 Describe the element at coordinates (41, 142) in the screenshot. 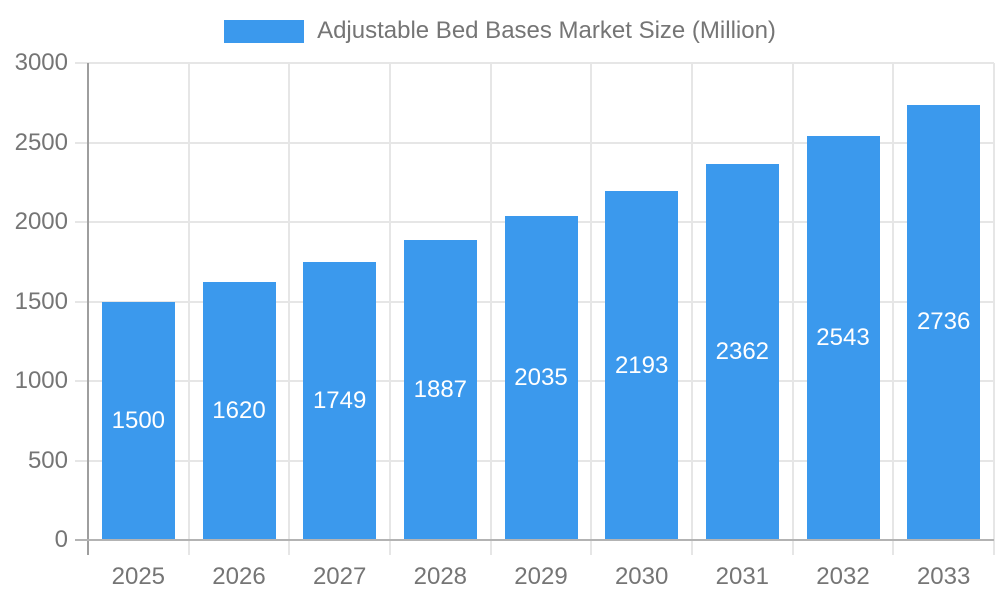

I see `y-axis-label: 2500` at that location.